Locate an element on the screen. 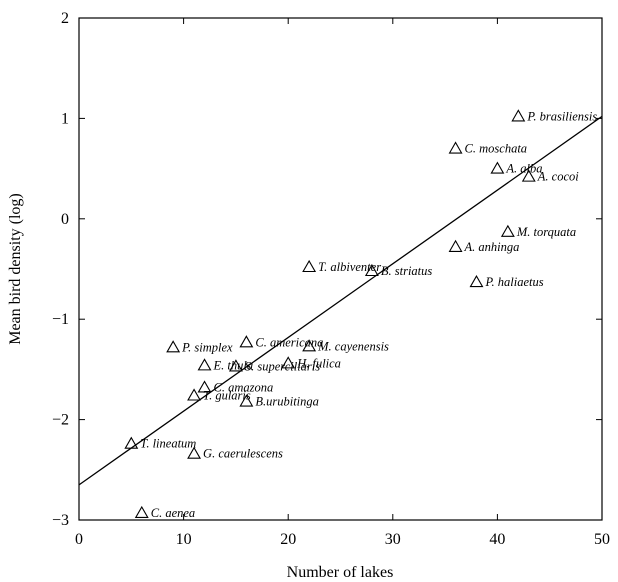 Image resolution: width=618 pixels, height=582 pixels. data-point-label: B.urubitinga is located at coordinates (287, 402).